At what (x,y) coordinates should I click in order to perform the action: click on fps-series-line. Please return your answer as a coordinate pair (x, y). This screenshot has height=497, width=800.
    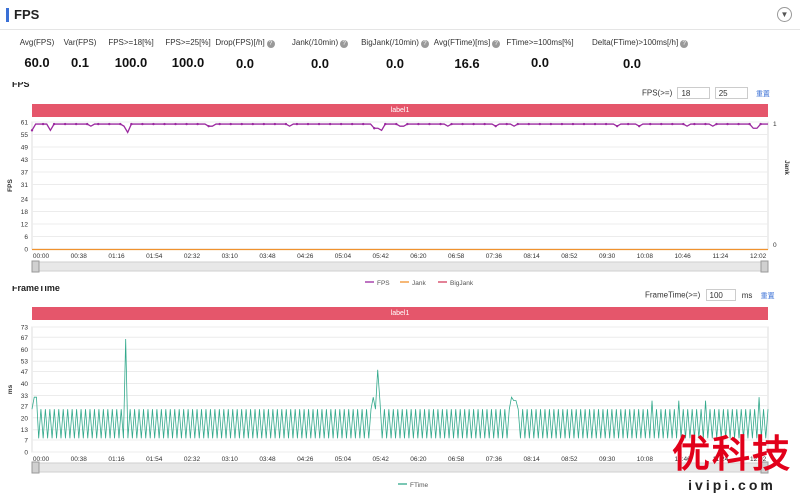
    Looking at the image, I should click on (399, 128).